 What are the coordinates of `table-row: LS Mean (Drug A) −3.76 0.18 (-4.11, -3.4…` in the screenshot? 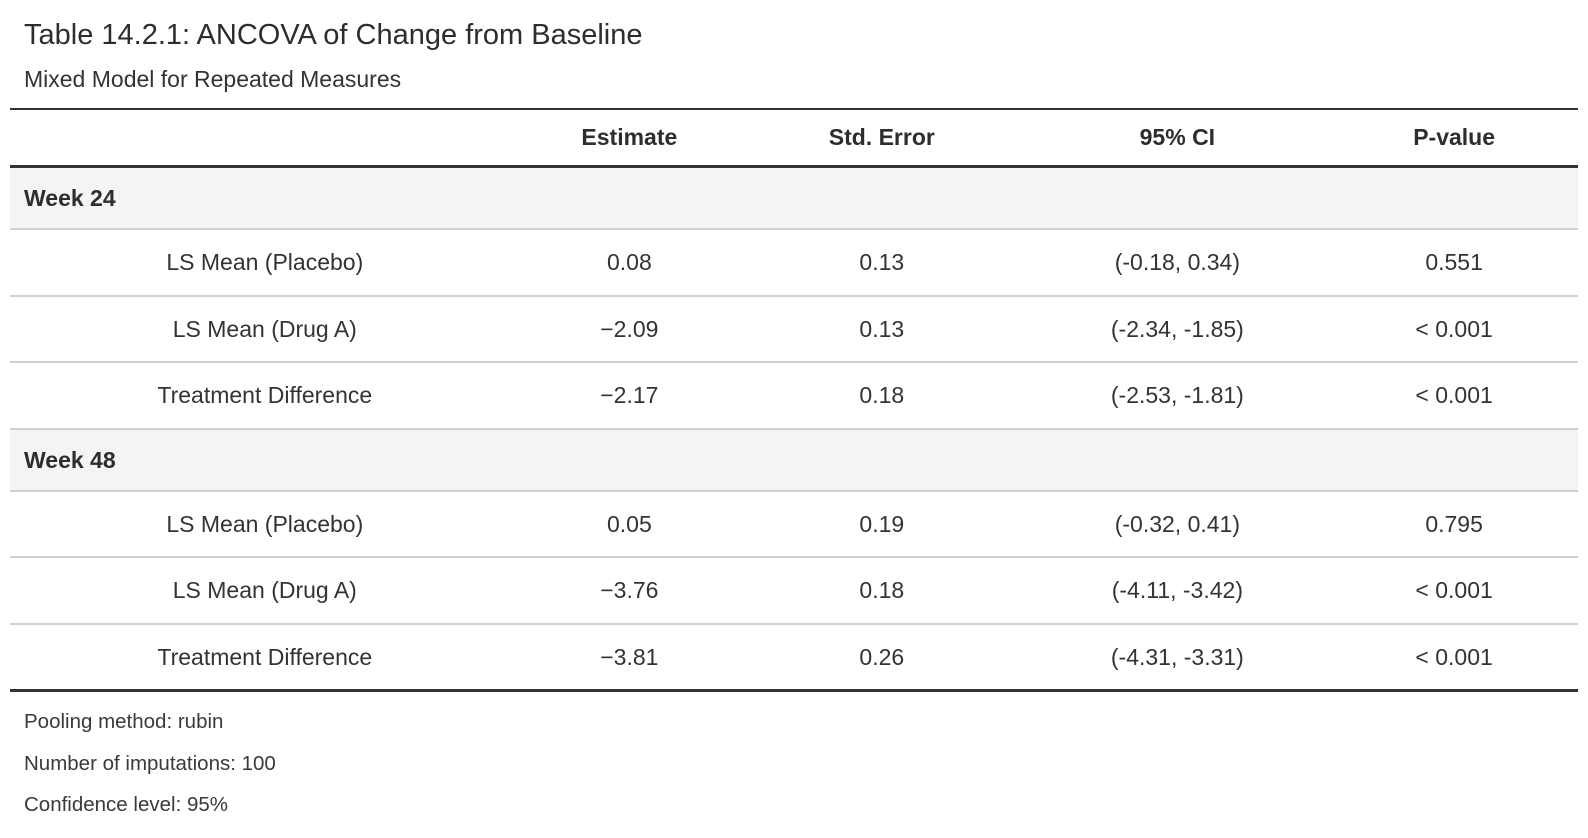 It's located at (794, 591).